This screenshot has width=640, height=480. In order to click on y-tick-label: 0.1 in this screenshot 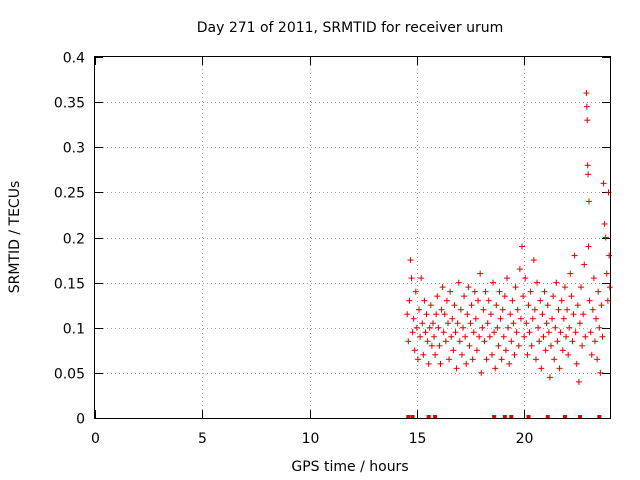, I will do `click(74, 330)`.